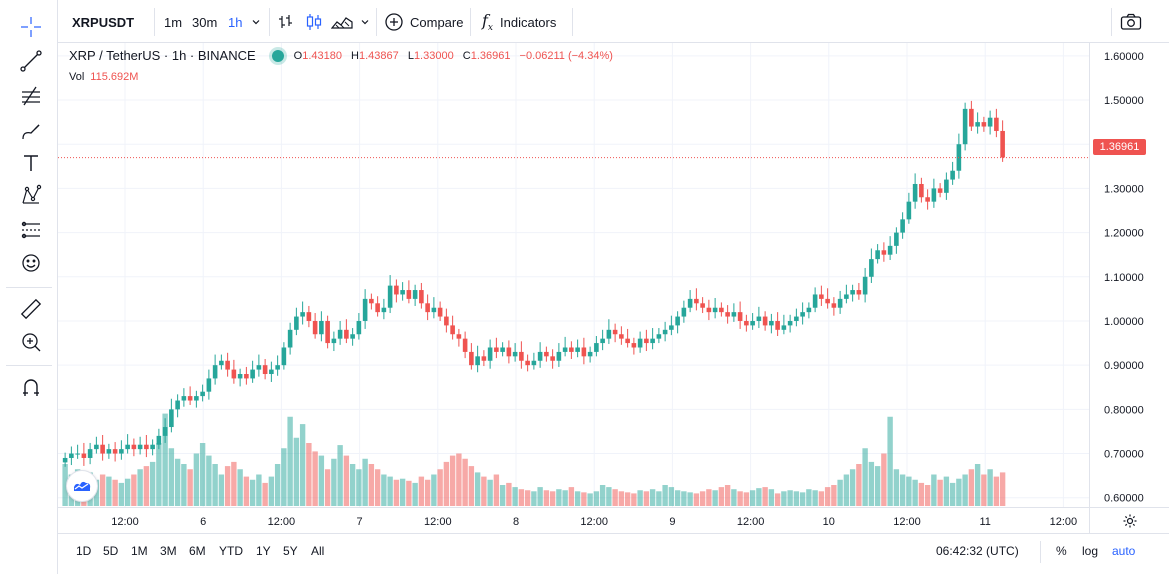 This screenshot has width=1169, height=574. I want to click on range-1y-button: 1Y, so click(263, 551).